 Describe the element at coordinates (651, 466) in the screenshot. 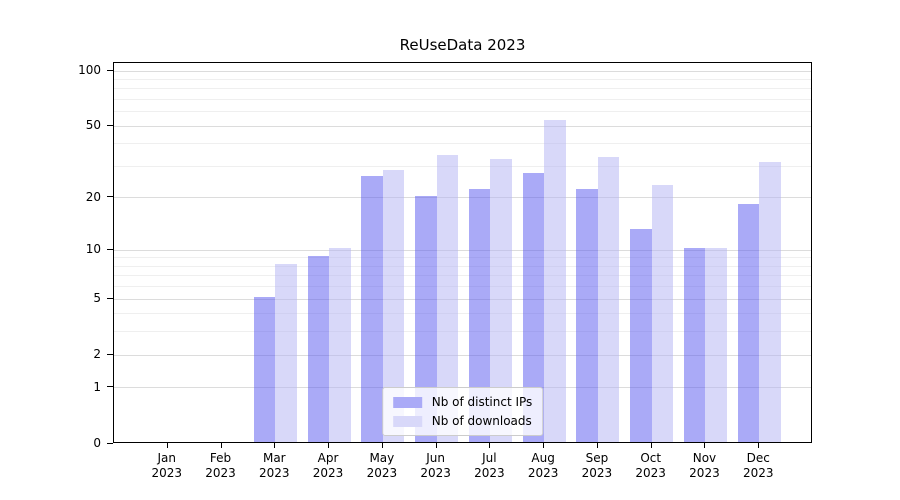

I see `x-tick-label-oct: Oct 2023` at that location.